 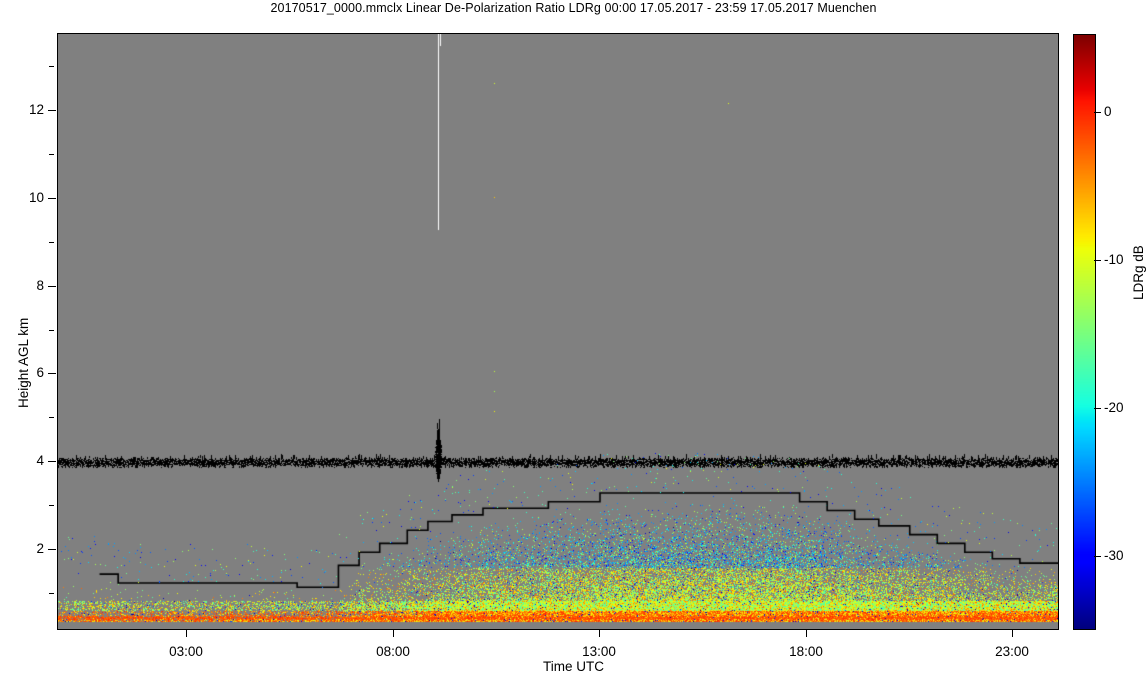 I want to click on colorbar-label-m30: -30, so click(x=1114, y=555).